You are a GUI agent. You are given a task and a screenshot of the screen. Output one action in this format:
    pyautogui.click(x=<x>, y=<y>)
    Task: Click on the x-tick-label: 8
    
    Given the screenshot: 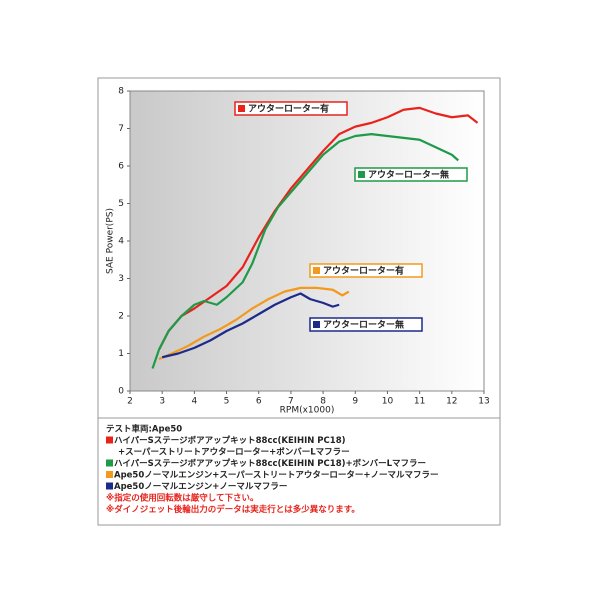 What is the action you would take?
    pyautogui.click(x=323, y=402)
    